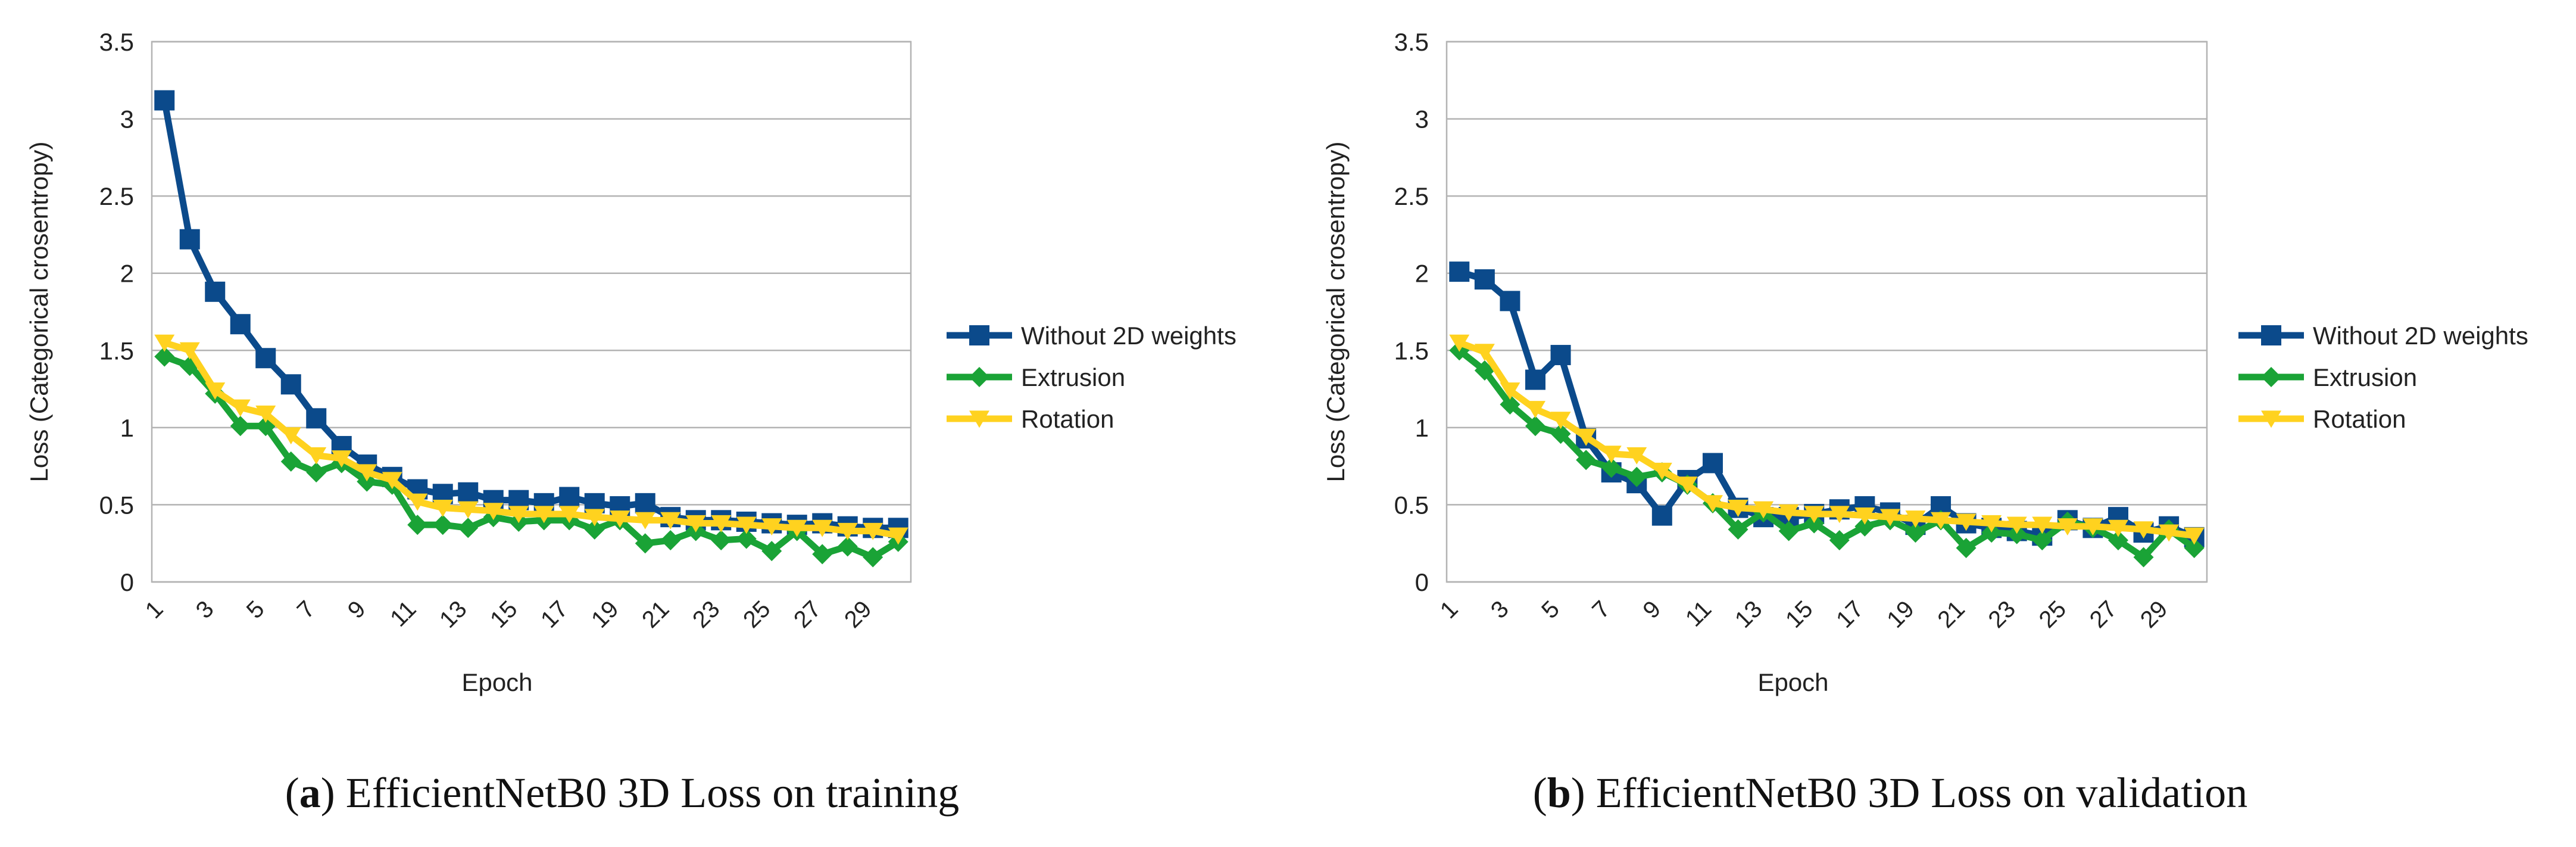  Describe the element at coordinates (1900, 615) in the screenshot. I see `x-tick-label: 19` at that location.